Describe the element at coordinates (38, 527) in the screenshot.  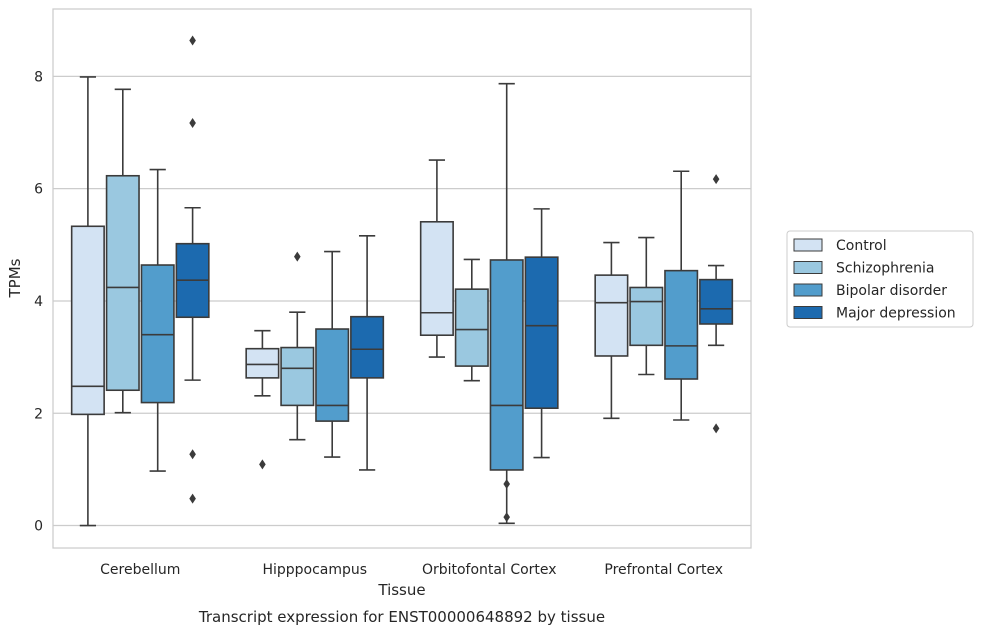
I see `y-tick-label: 0` at that location.